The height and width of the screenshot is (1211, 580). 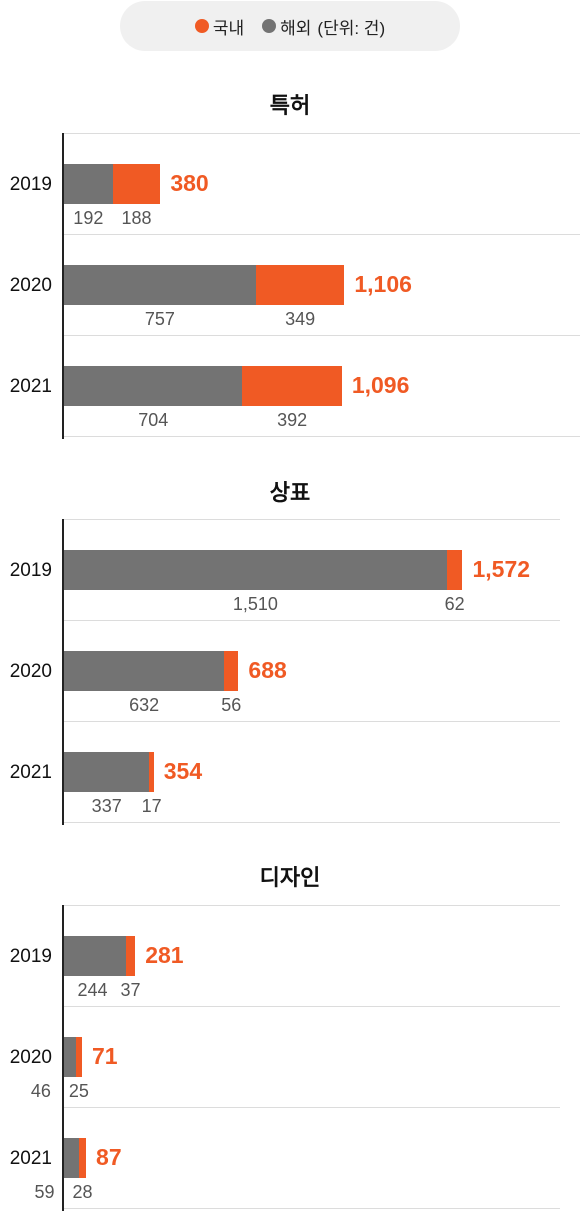 I want to click on patent-total-label: 1,106, so click(x=383, y=284).